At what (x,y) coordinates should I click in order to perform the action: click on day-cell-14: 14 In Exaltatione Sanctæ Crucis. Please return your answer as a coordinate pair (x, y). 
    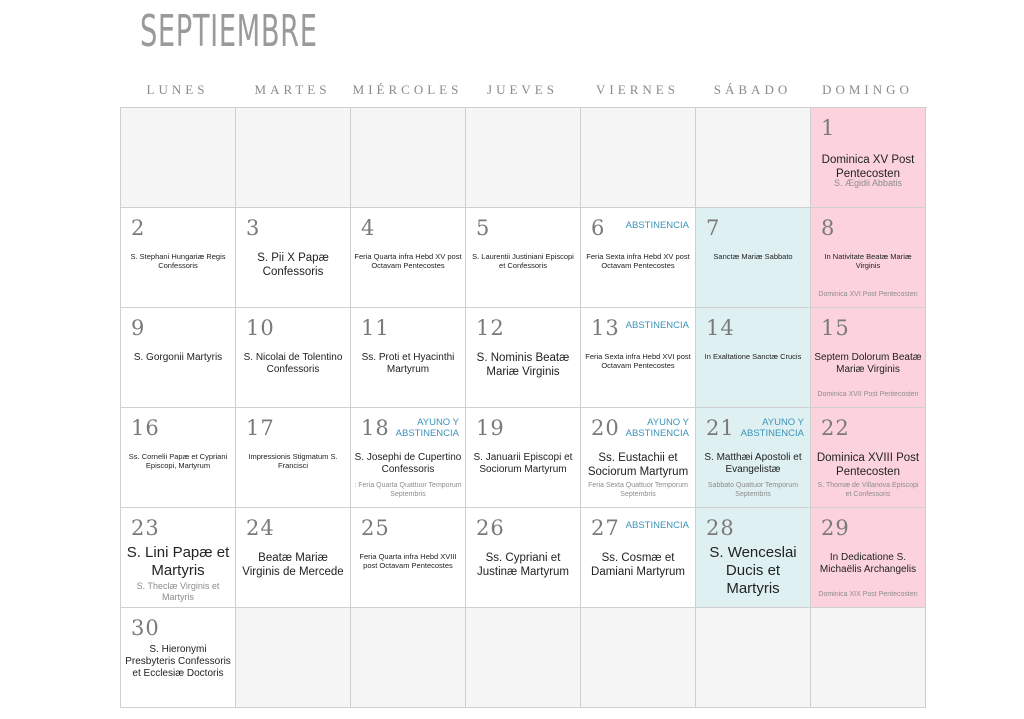
    Looking at the image, I should click on (753, 358).